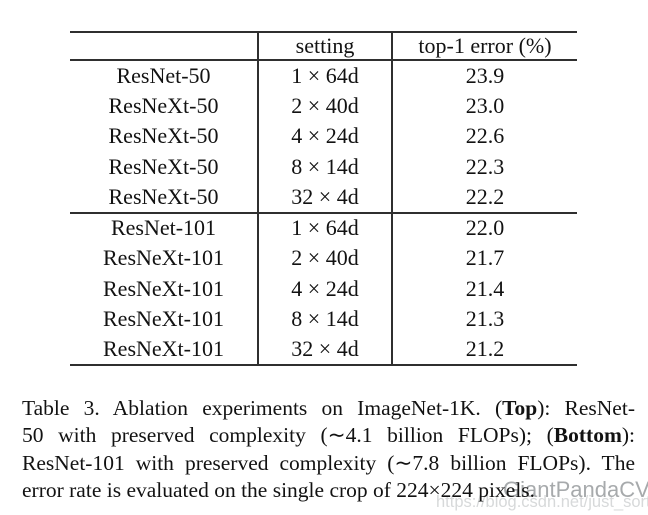  What do you see at coordinates (485, 166) in the screenshot?
I see `error-cell: 22.3` at bounding box center [485, 166].